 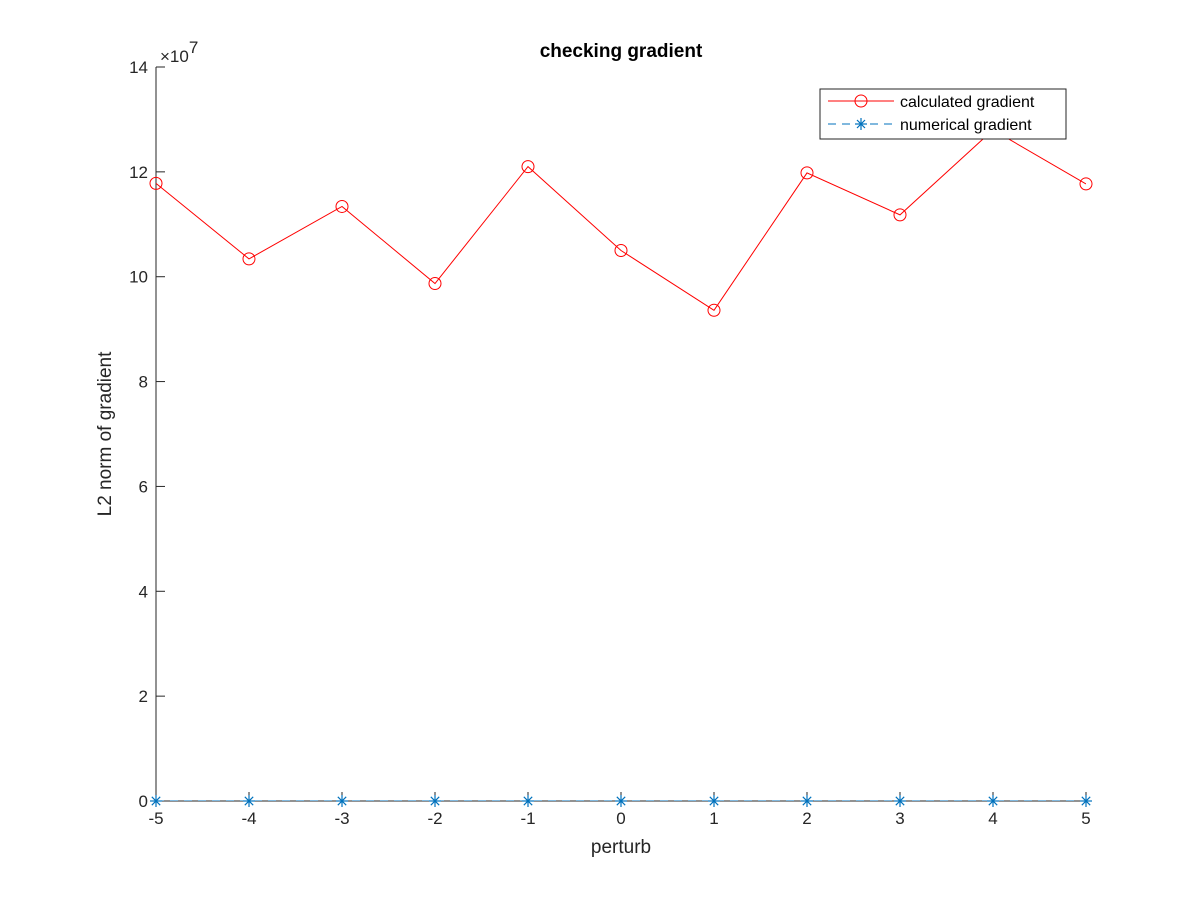 What do you see at coordinates (143, 696) in the screenshot?
I see `y-tick-label: 2` at bounding box center [143, 696].